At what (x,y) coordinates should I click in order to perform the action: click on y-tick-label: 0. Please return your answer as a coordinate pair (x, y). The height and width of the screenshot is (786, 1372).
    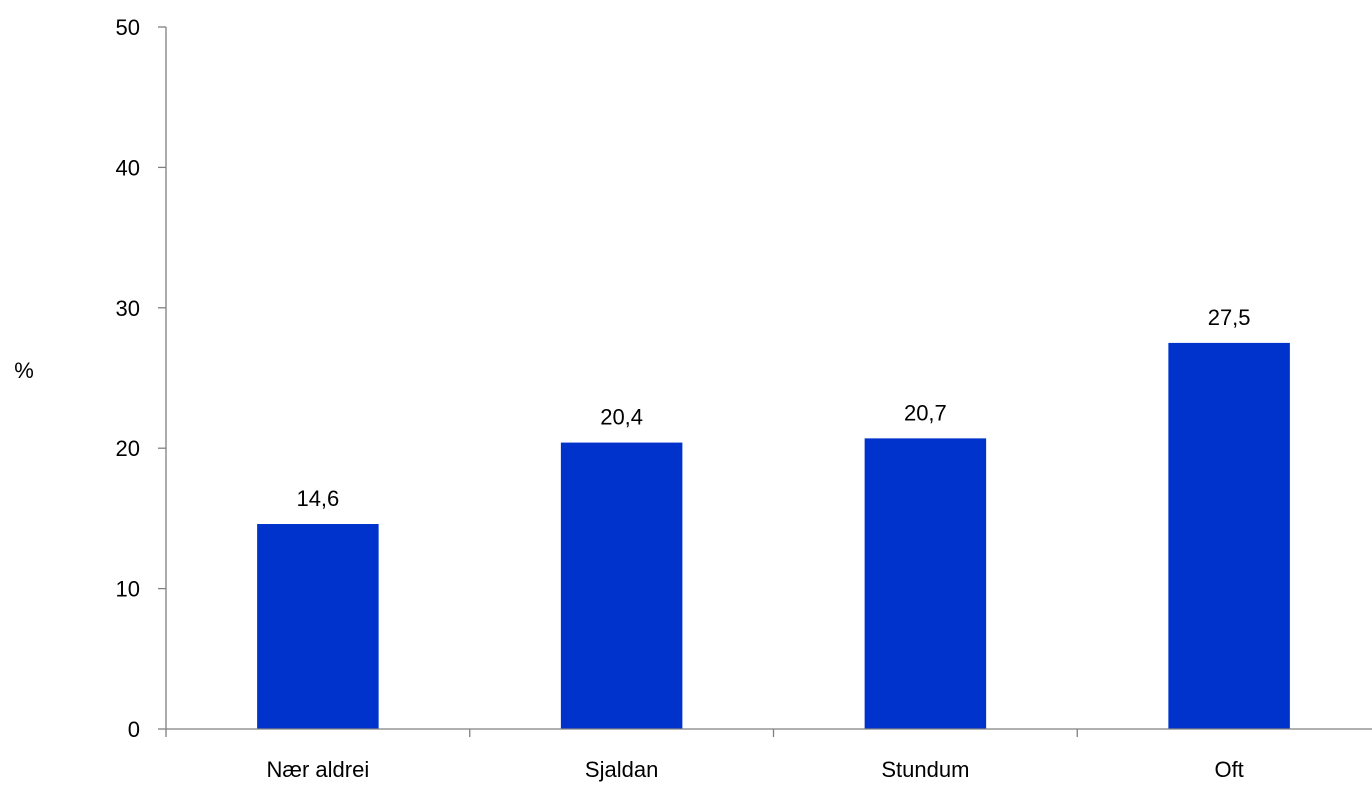
    Looking at the image, I should click on (134, 729).